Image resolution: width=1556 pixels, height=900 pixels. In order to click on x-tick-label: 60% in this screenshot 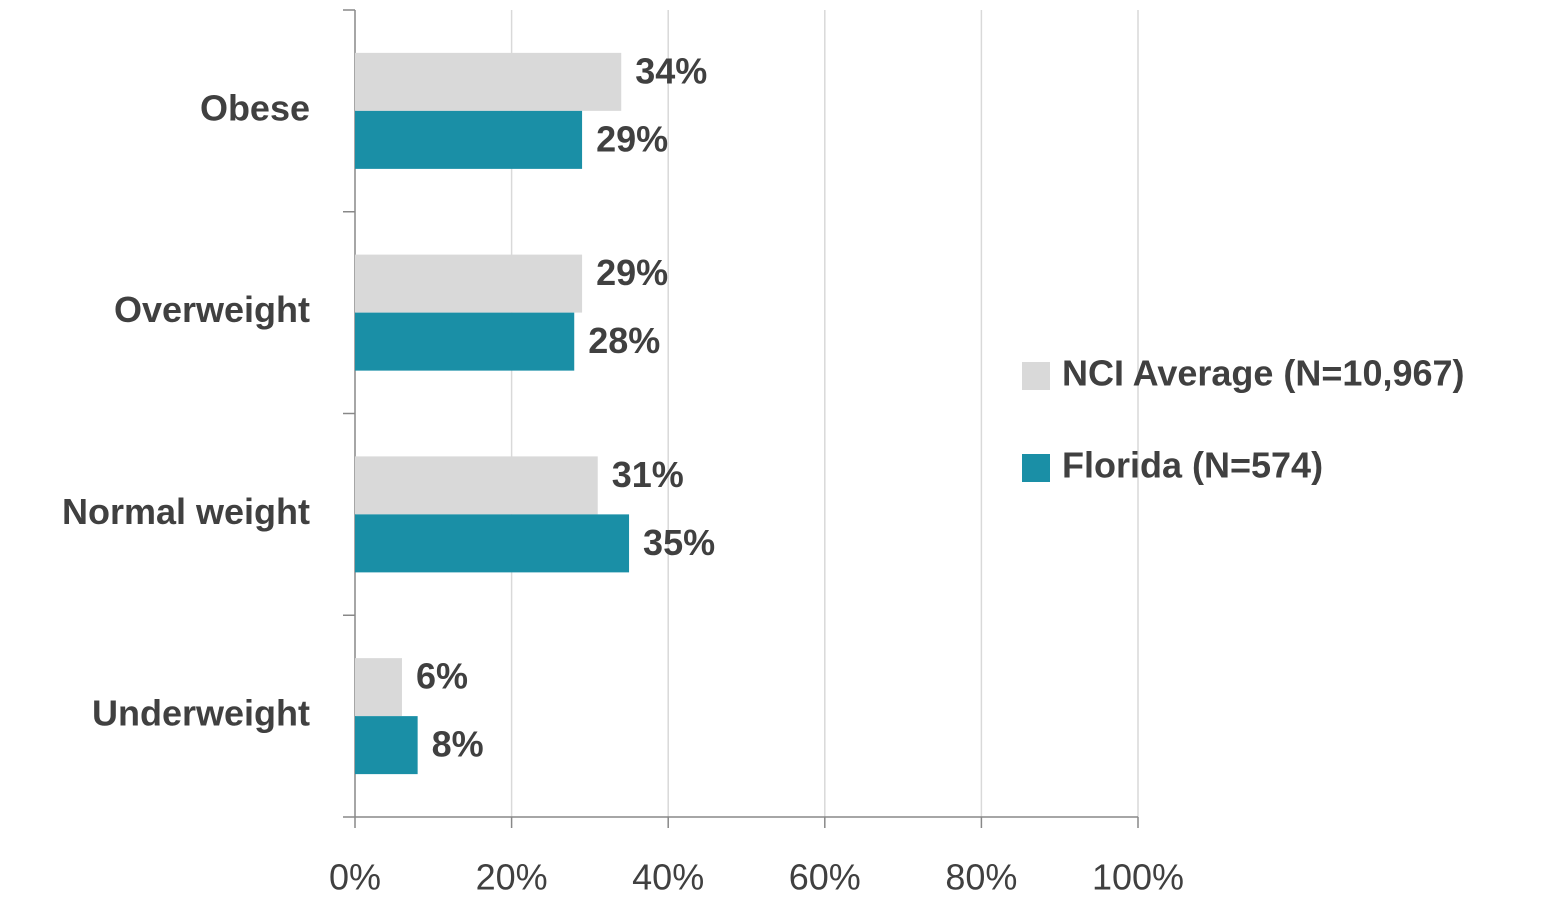, I will do `click(825, 877)`.